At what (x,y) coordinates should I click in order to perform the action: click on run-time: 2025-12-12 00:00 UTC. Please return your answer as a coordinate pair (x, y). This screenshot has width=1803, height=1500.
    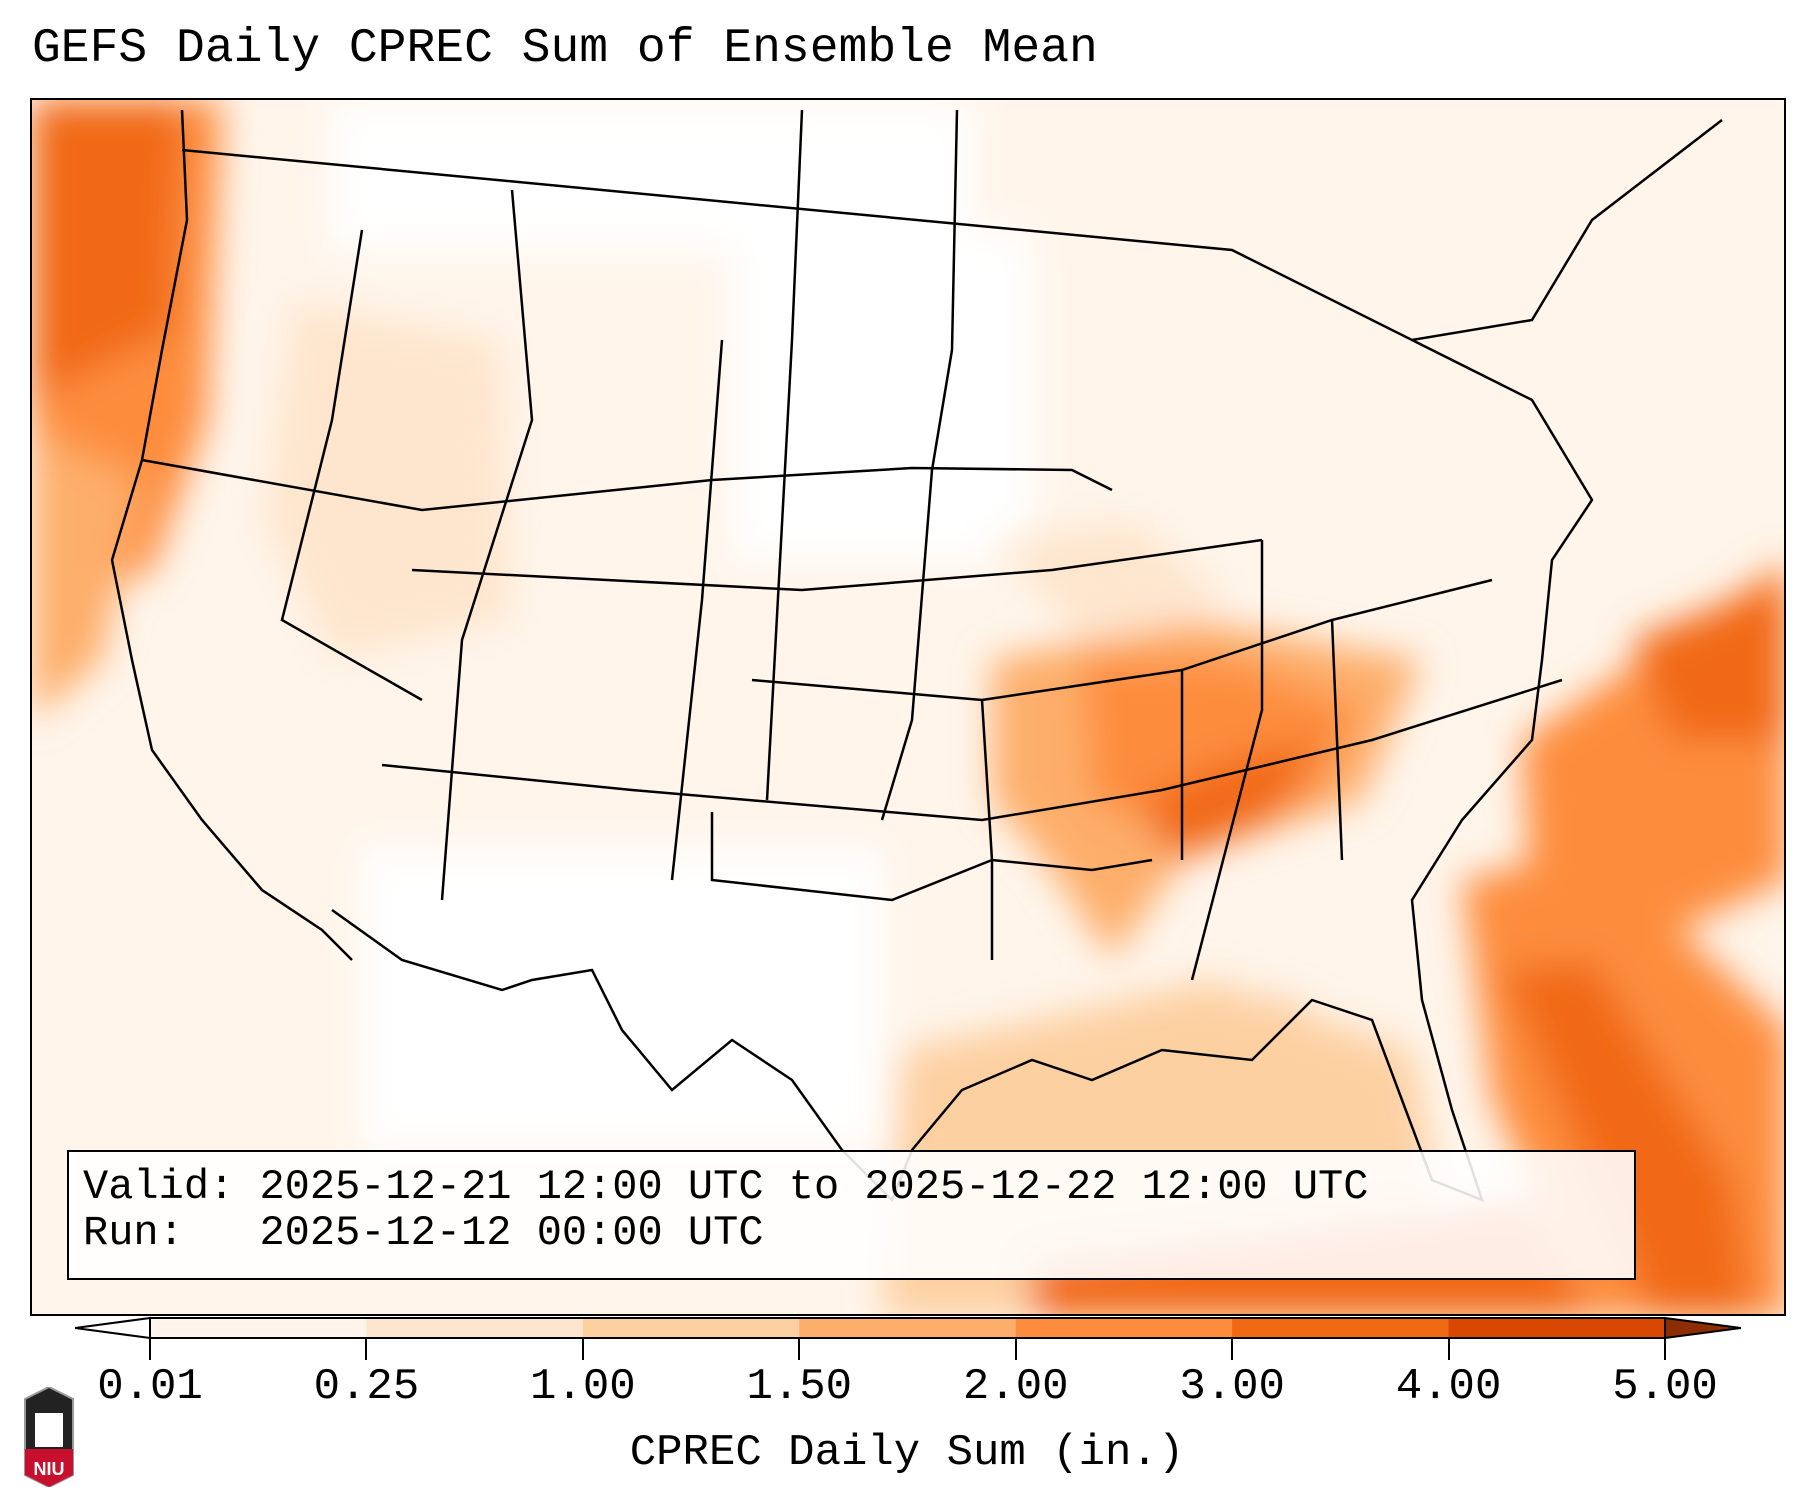
    Looking at the image, I should click on (511, 1233).